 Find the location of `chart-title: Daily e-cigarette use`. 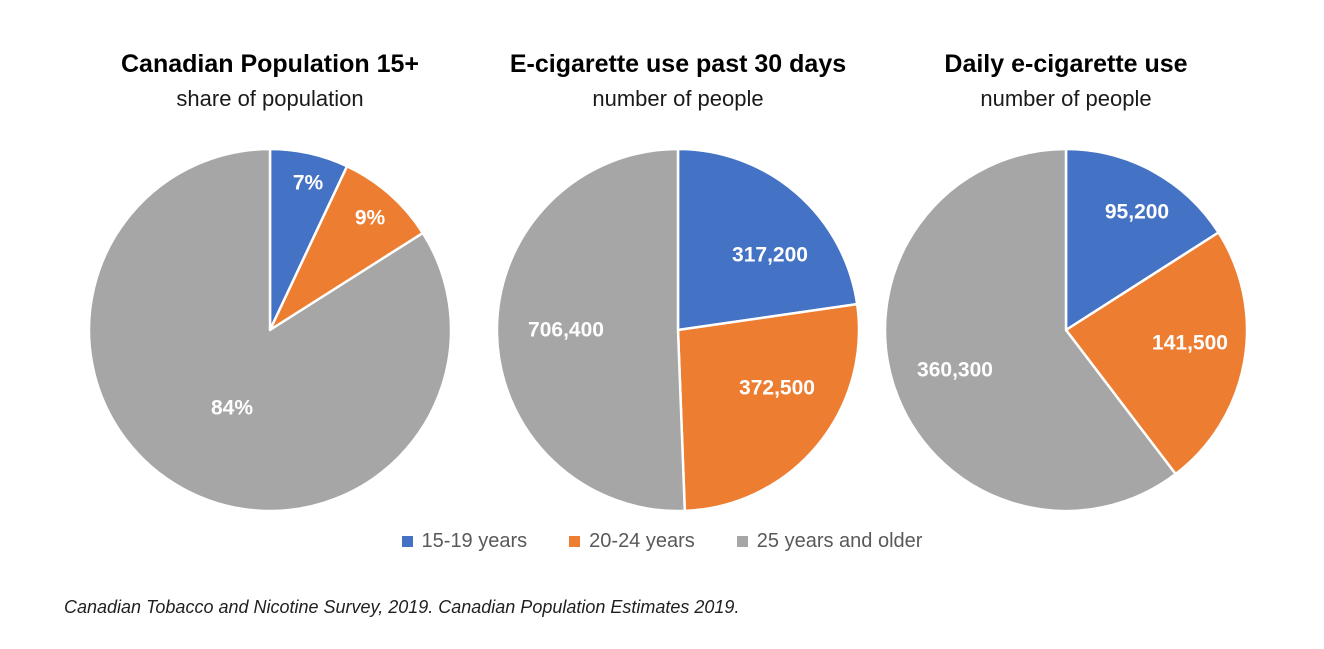

chart-title: Daily e-cigarette use is located at coordinates (1066, 64).